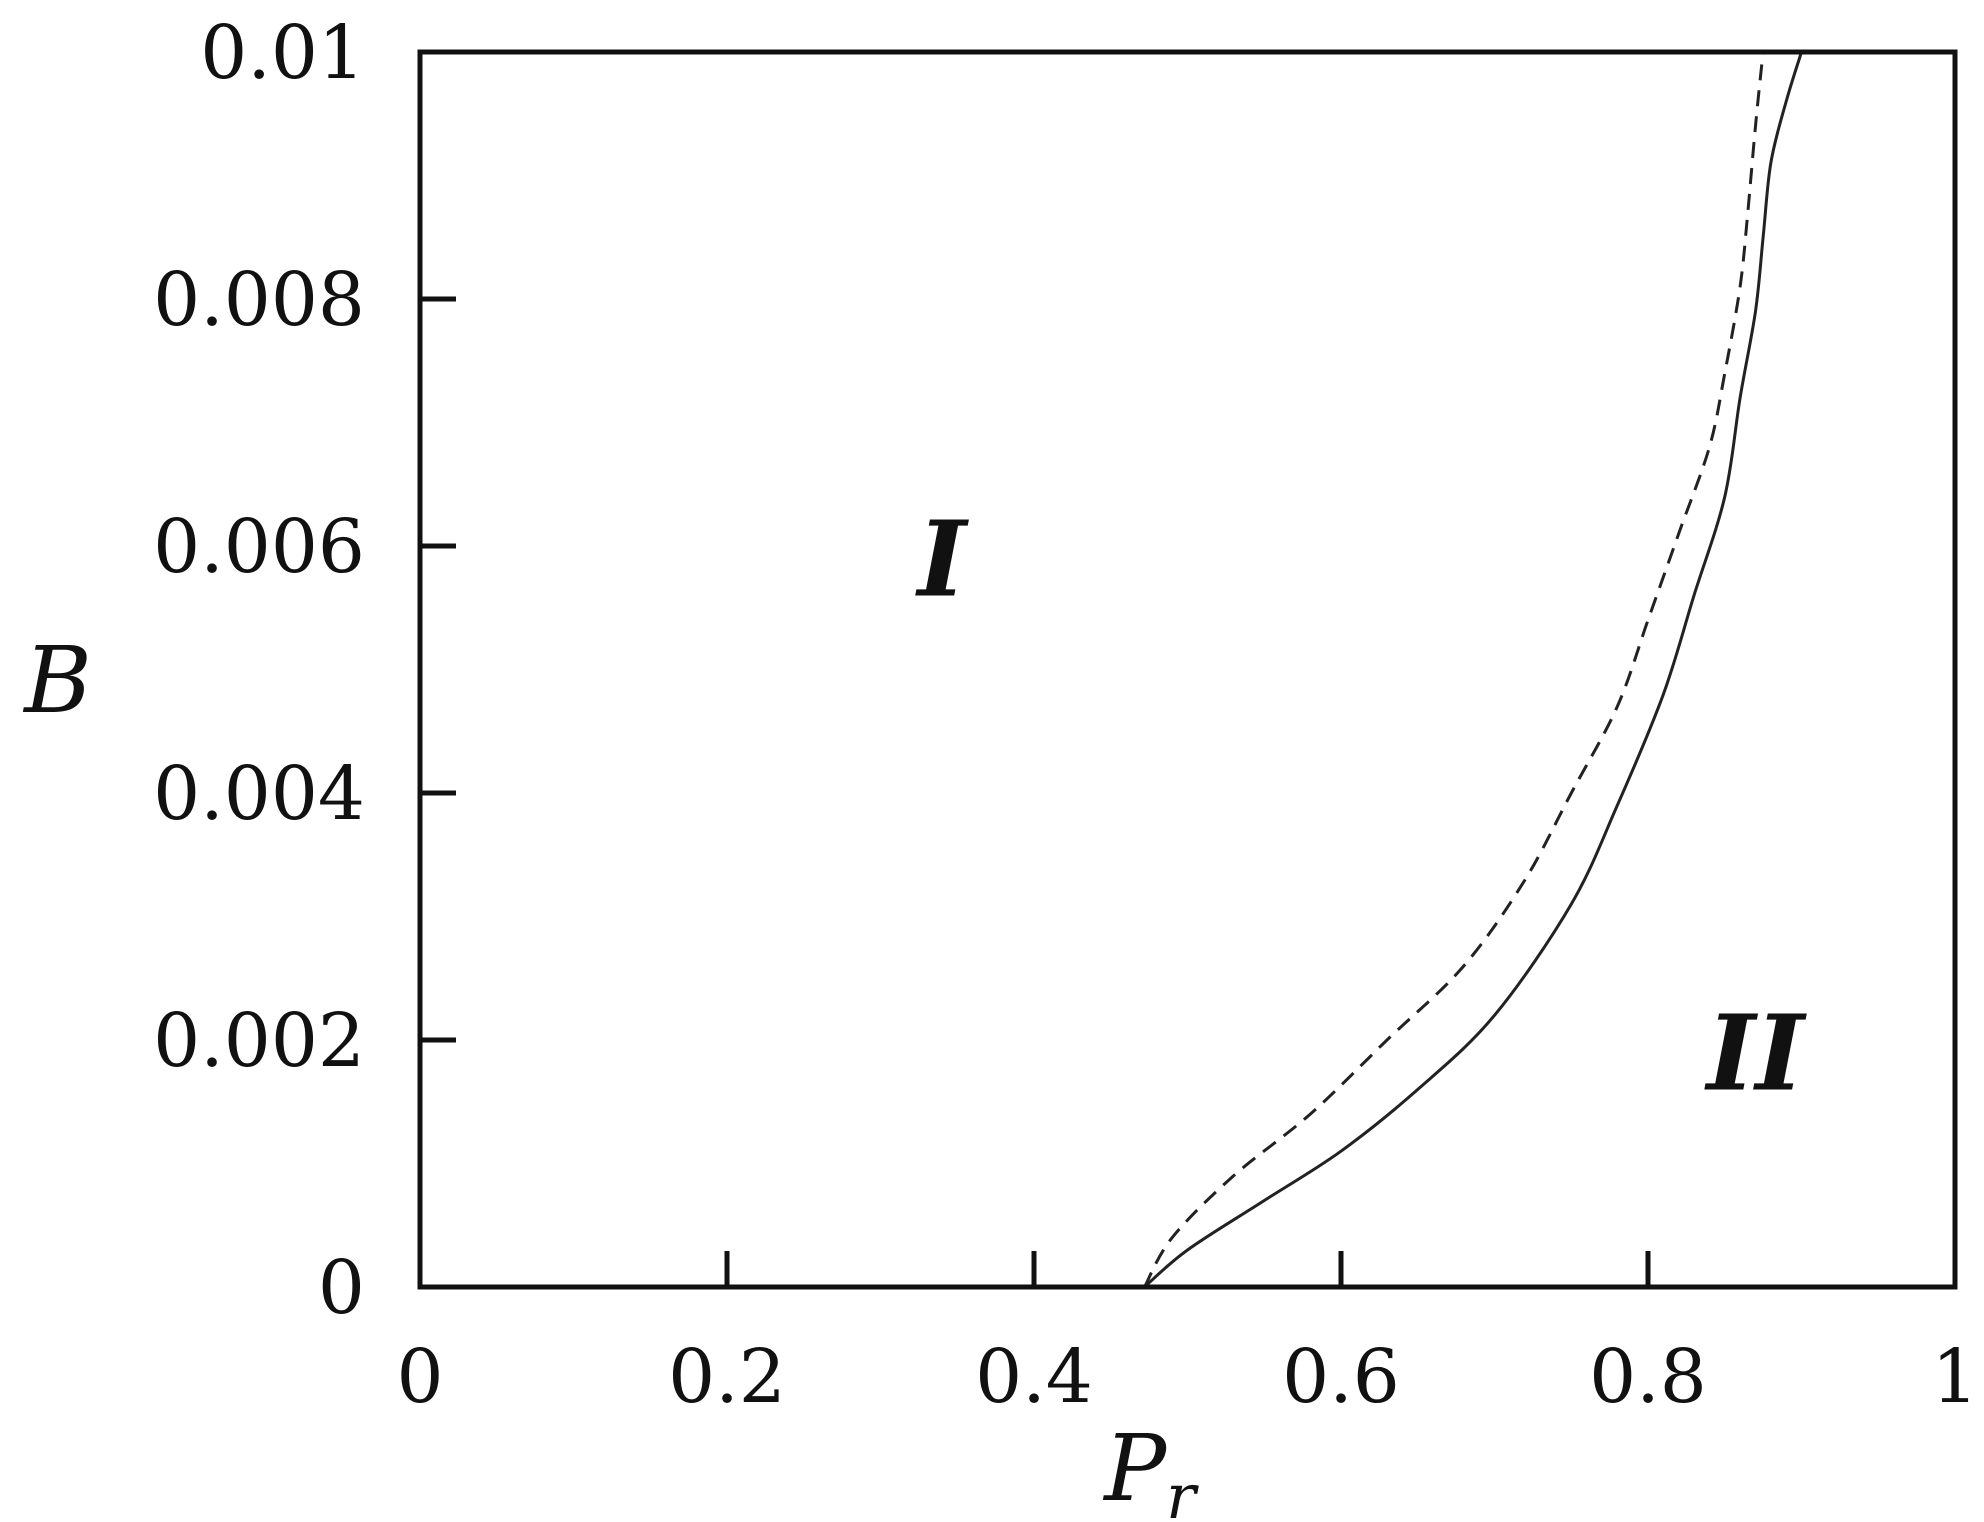  Describe the element at coordinates (419, 1377) in the screenshot. I see `x-tick-label: 0` at that location.